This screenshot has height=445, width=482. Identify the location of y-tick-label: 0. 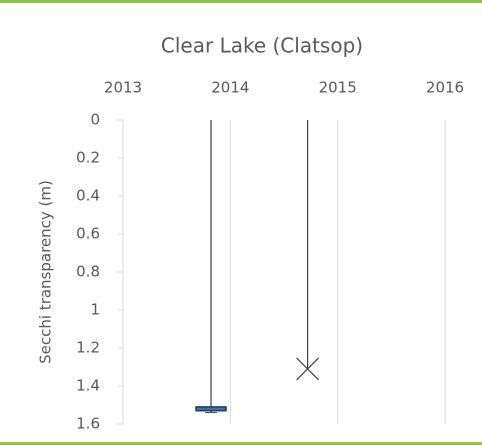
(95, 120).